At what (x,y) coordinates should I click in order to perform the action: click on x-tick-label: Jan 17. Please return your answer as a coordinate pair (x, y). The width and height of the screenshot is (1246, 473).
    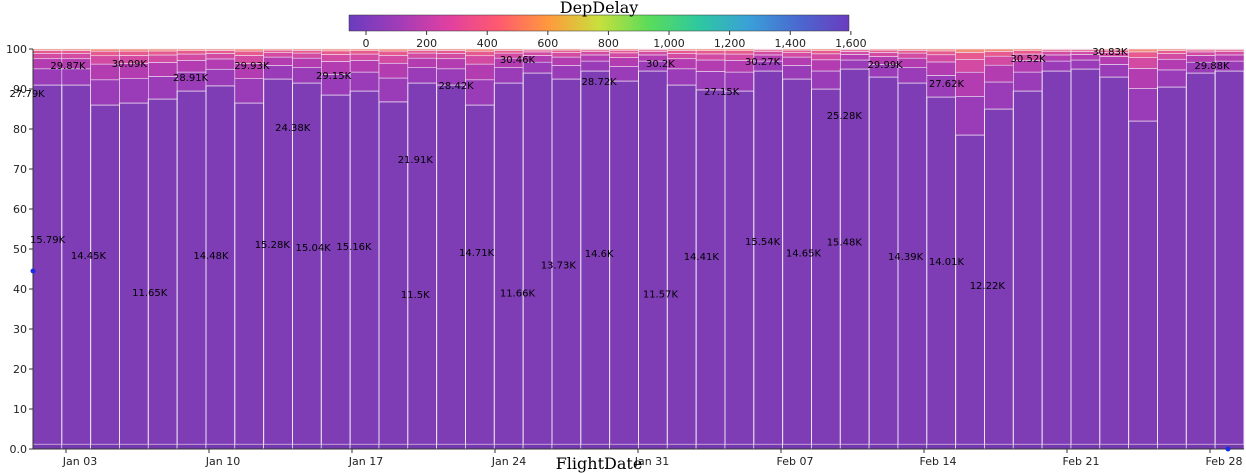
    Looking at the image, I should click on (365, 461).